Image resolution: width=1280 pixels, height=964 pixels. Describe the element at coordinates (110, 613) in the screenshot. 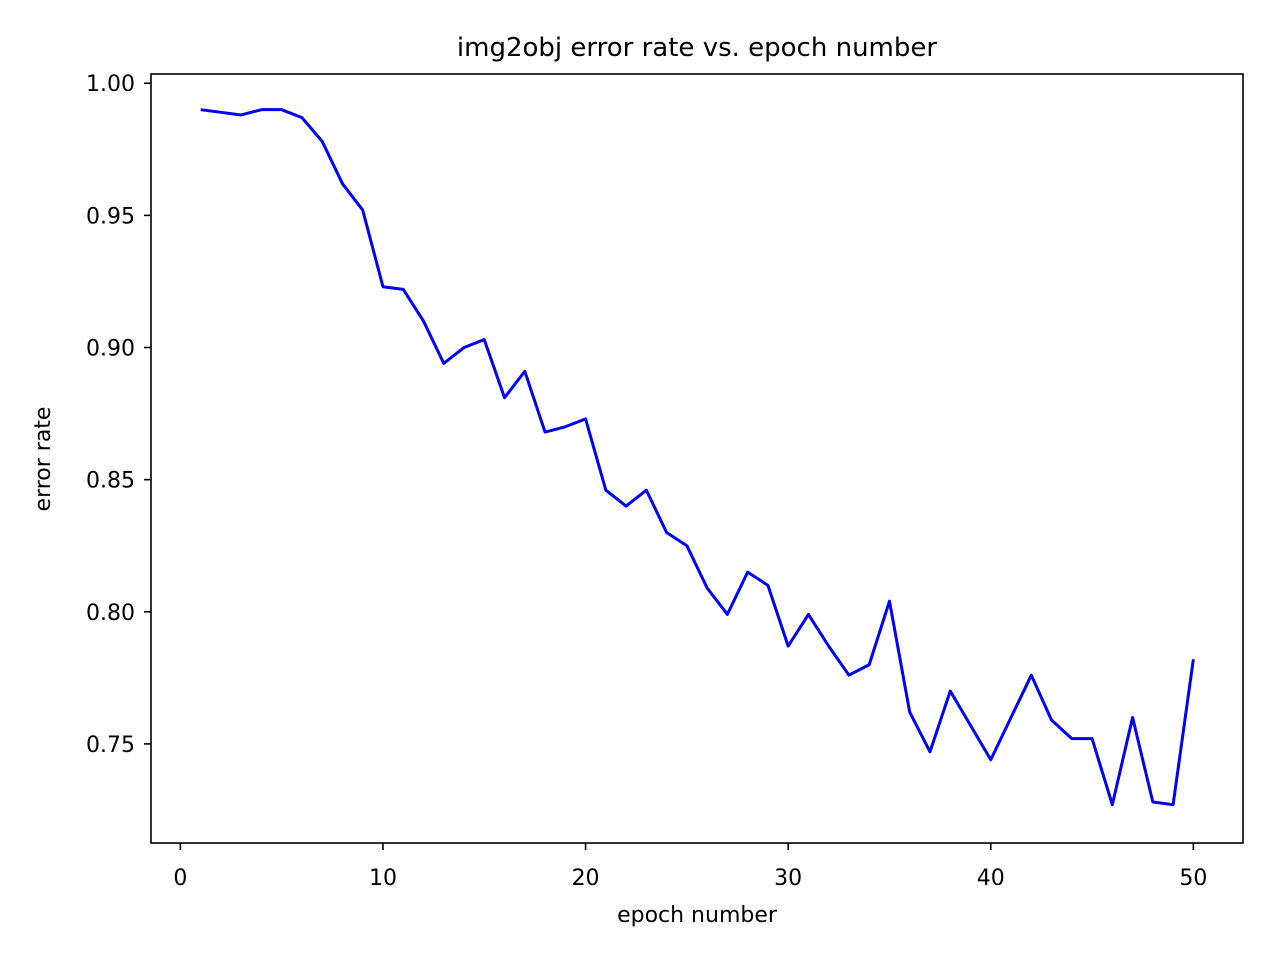

I see `y-tick-label: 0.80` at that location.